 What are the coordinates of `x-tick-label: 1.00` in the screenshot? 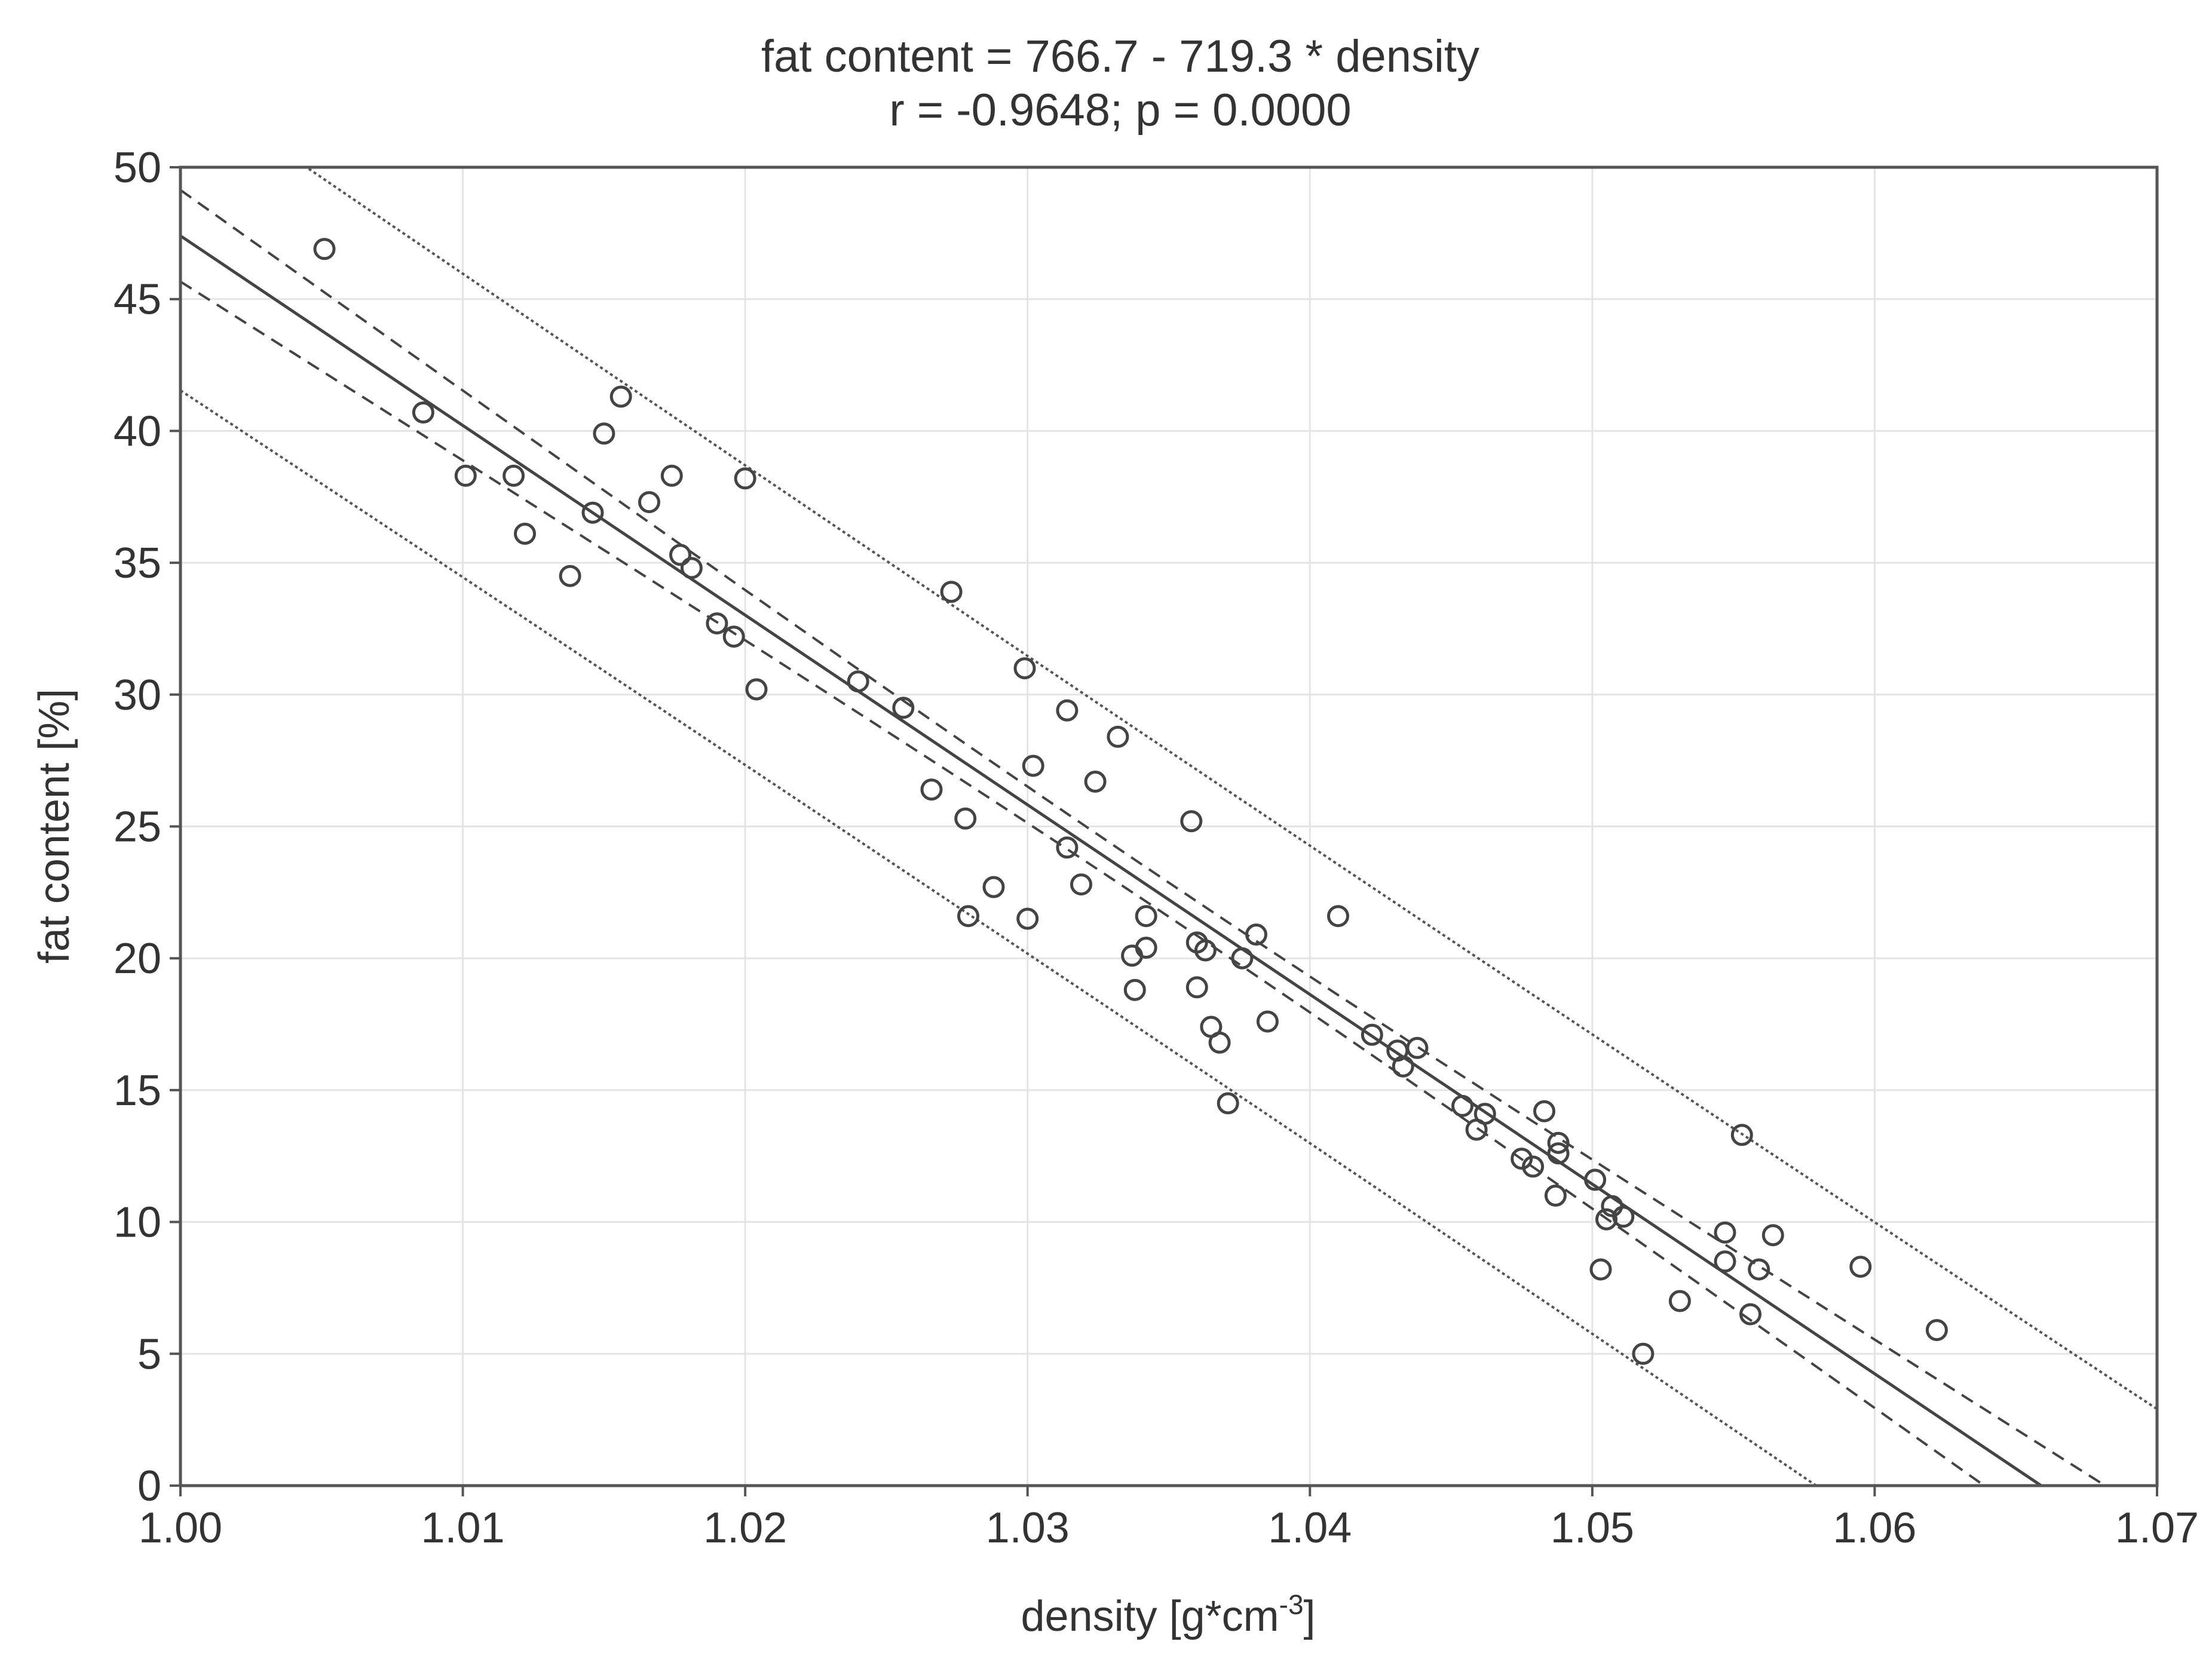 It's located at (181, 1528).